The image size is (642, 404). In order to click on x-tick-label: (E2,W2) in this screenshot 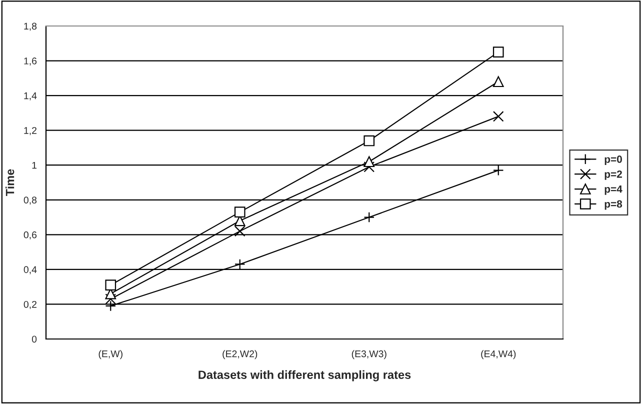, I will do `click(240, 355)`.